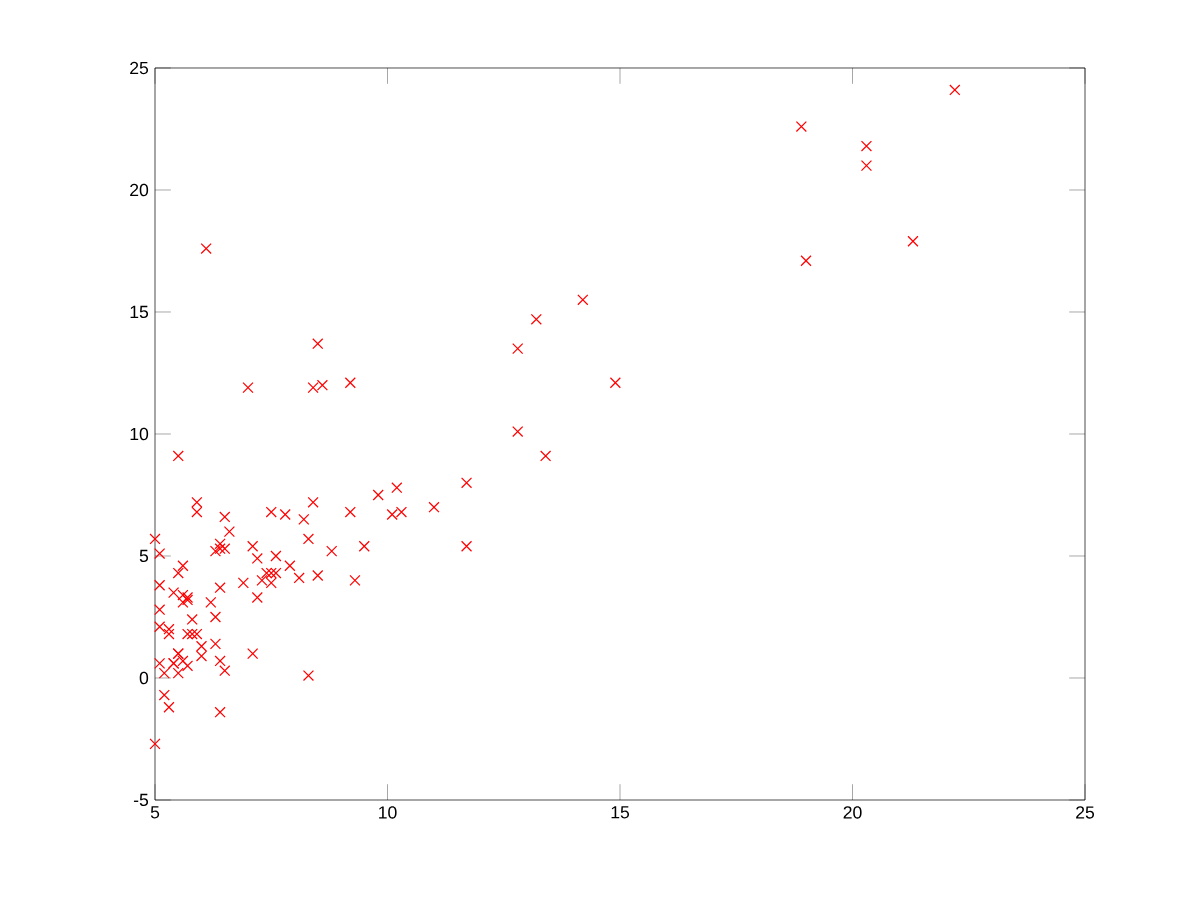 The width and height of the screenshot is (1200, 900). Describe the element at coordinates (1085, 812) in the screenshot. I see `x-tick-label: 25` at that location.